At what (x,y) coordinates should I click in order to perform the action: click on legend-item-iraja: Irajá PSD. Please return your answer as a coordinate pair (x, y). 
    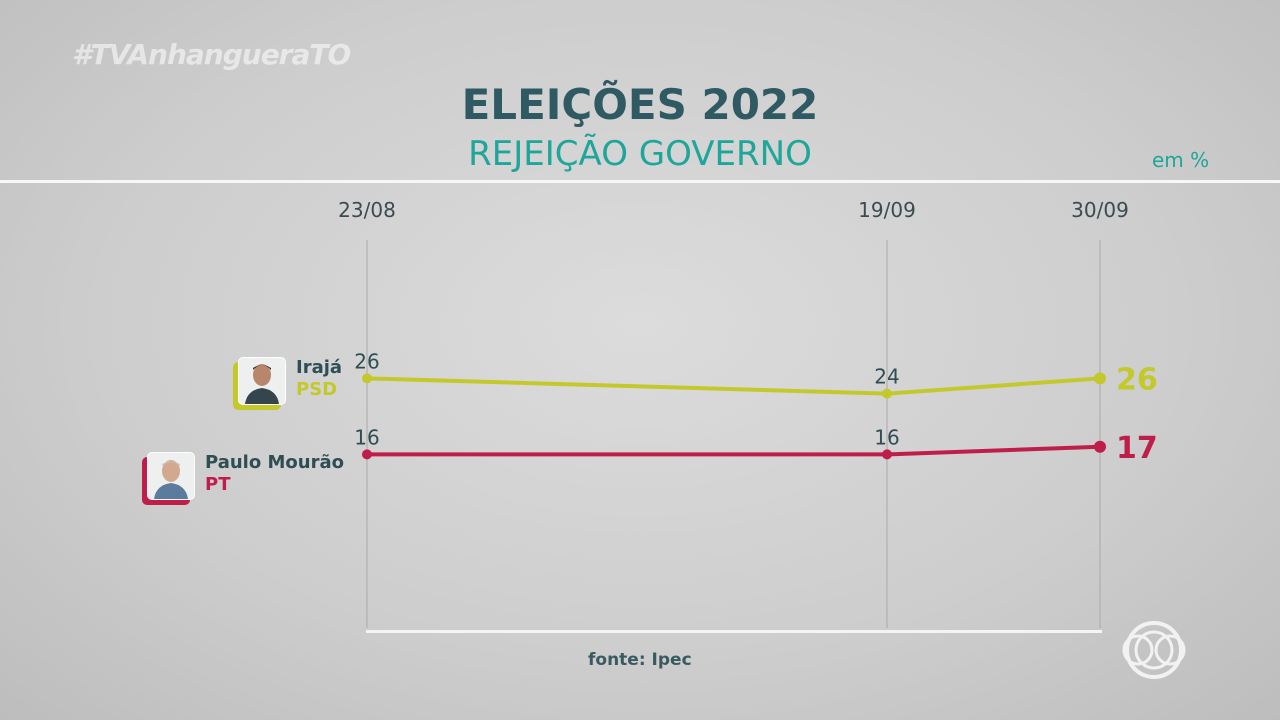
    Looking at the image, I should click on (288, 383).